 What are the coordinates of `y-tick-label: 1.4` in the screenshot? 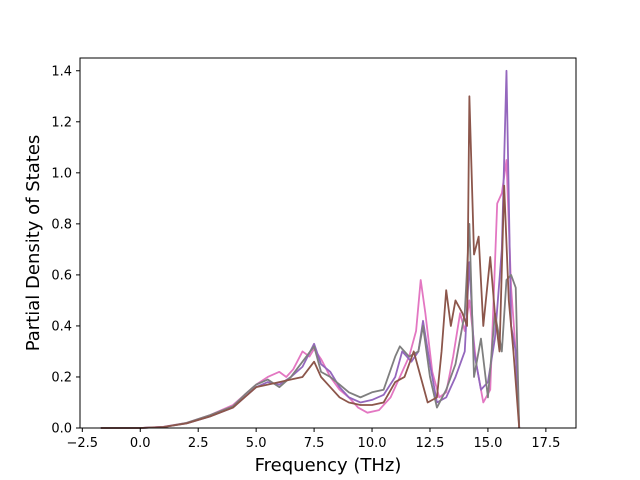 It's located at (61, 71).